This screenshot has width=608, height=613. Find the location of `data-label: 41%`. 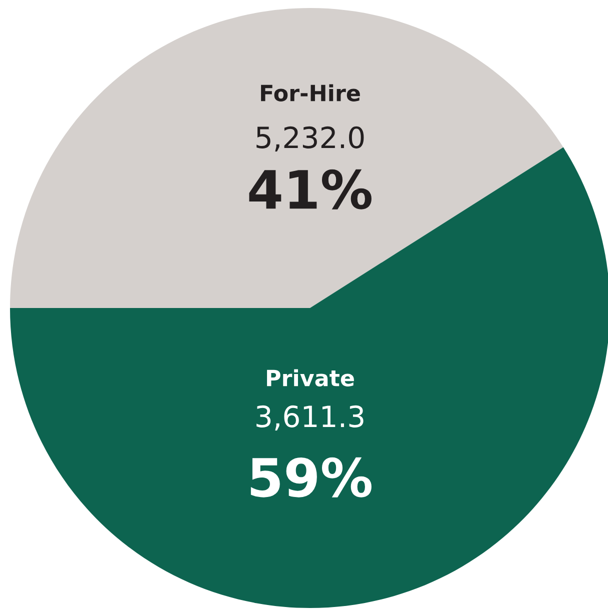

data-label: 41% is located at coordinates (310, 189).